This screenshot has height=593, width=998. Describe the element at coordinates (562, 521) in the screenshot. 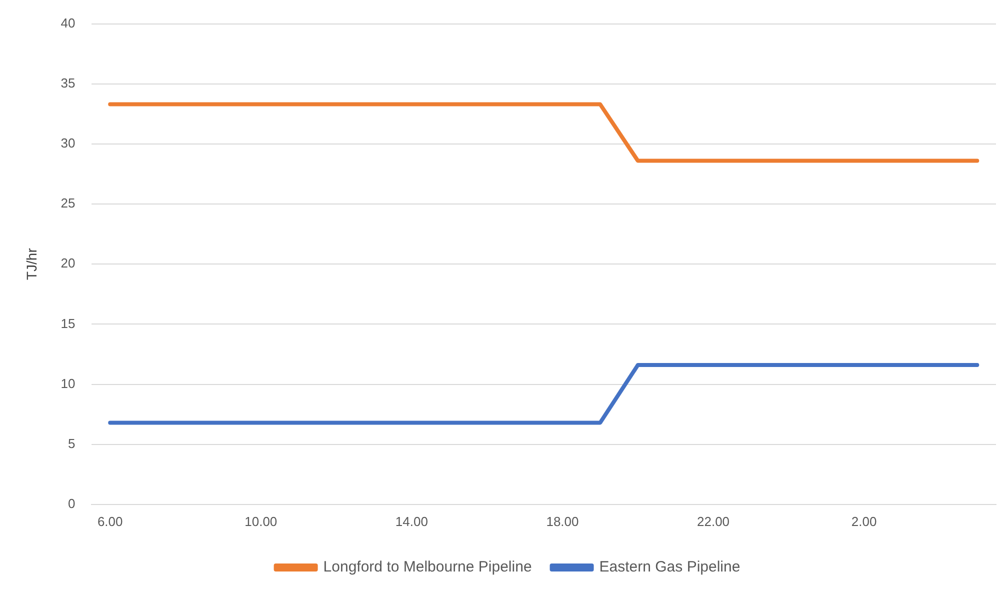

I see `x-tick-label: 18.00` at that location.